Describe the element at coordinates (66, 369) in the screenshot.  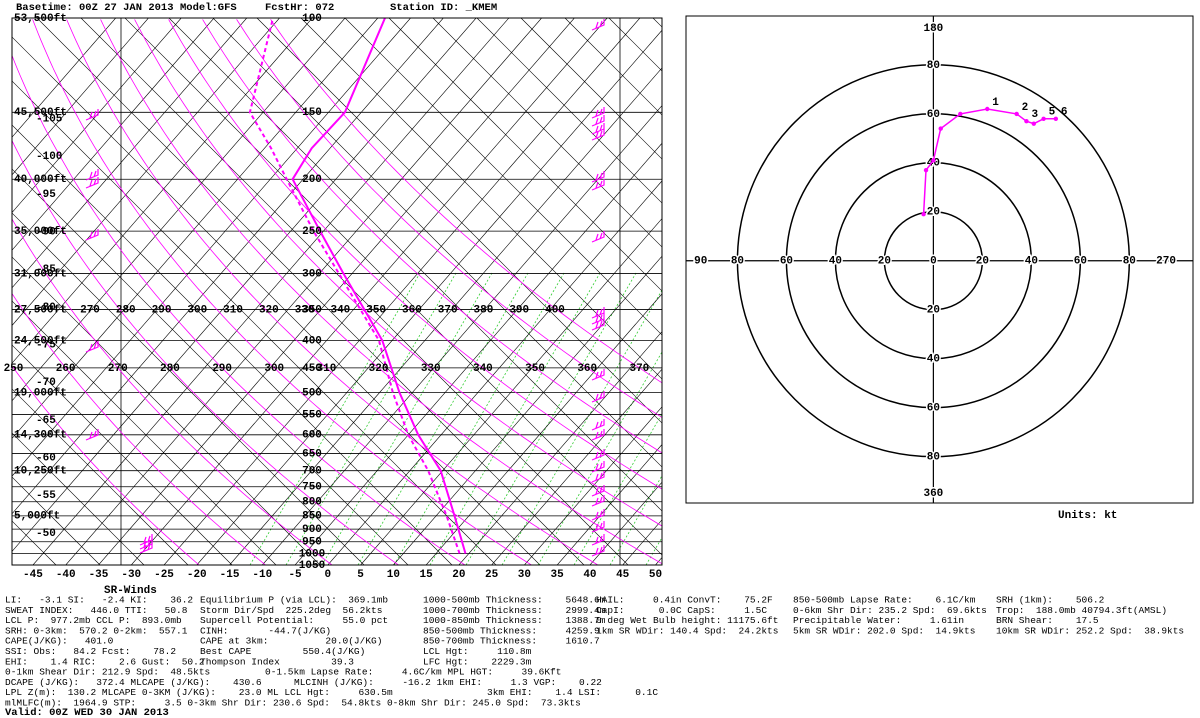
I see `theta-label: 260` at that location.